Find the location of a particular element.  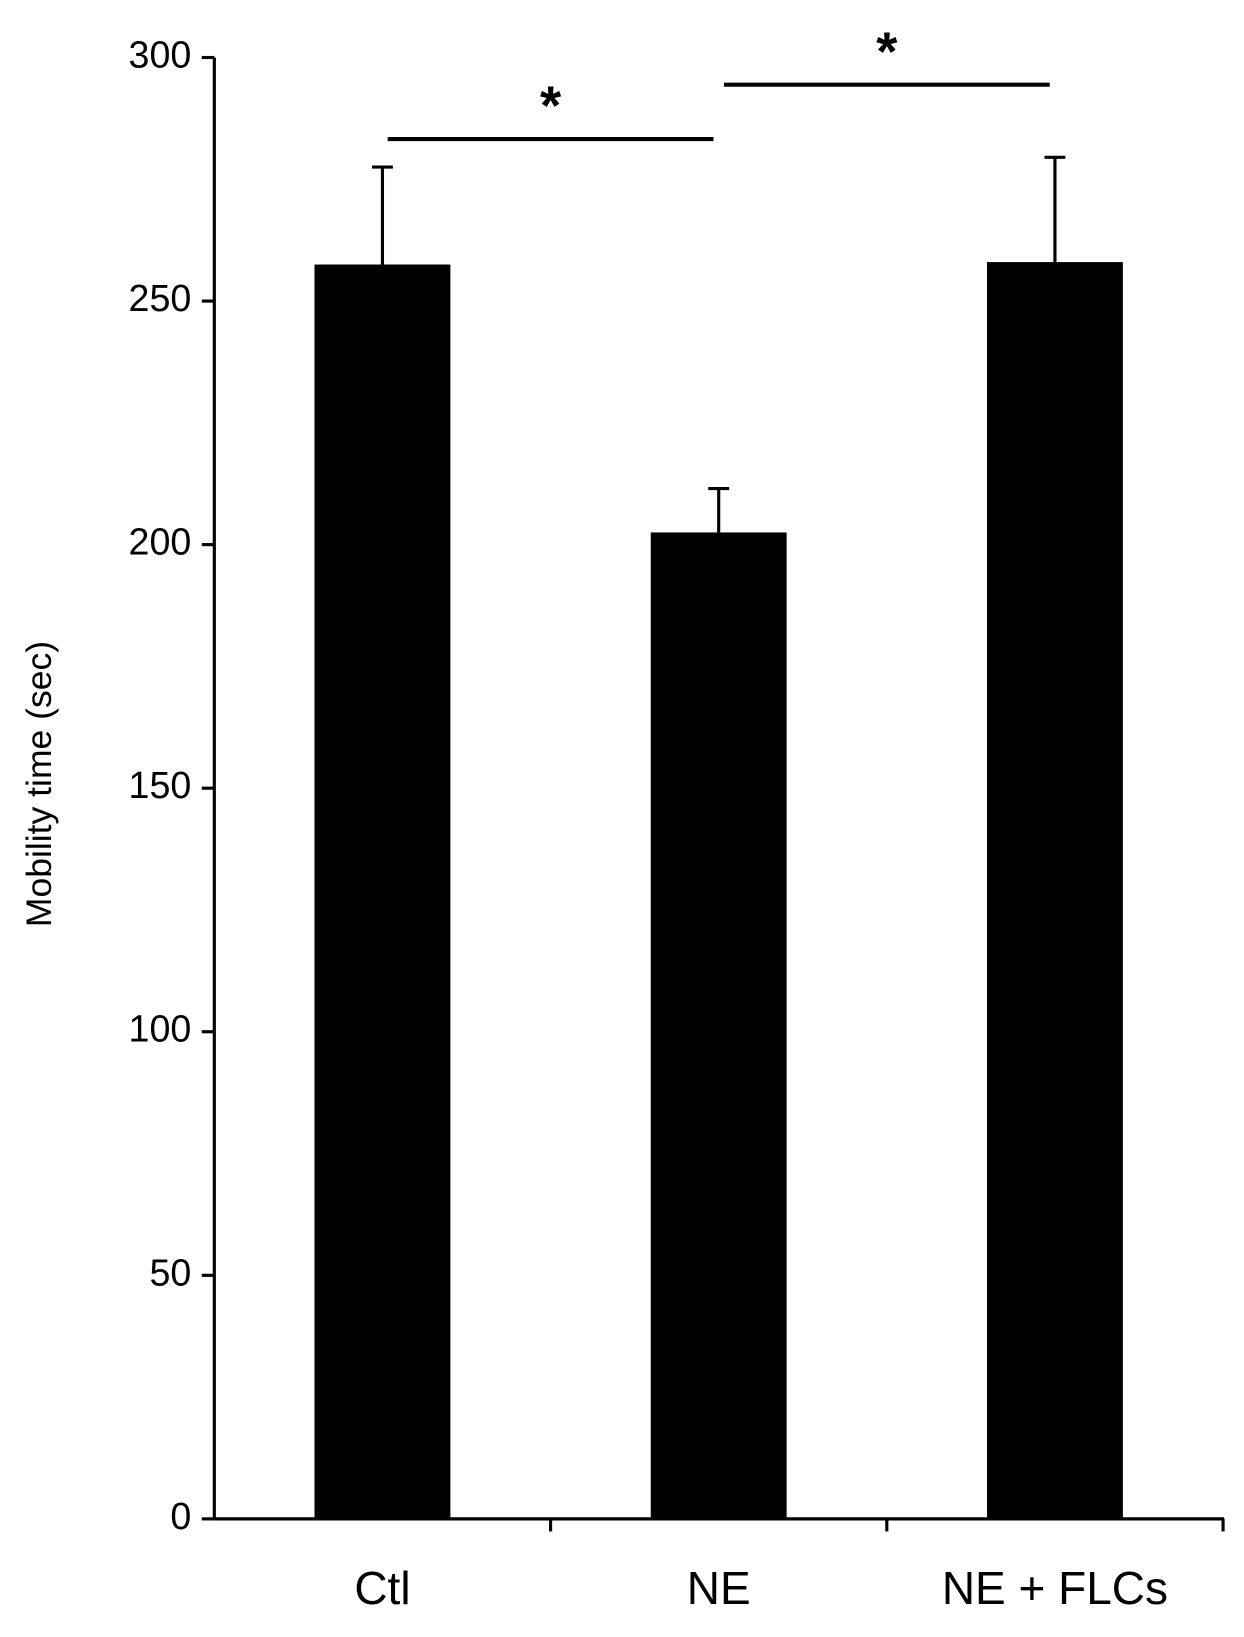

y-axis-label: Mobility time (sec) is located at coordinates (39, 784).